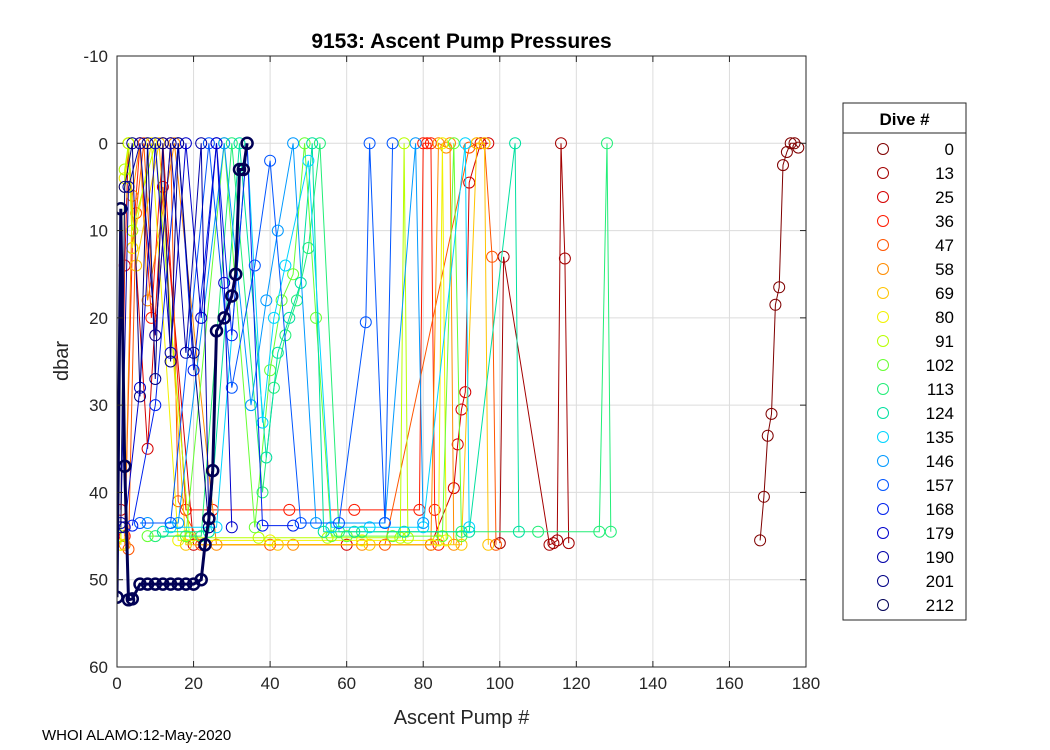  What do you see at coordinates (653, 683) in the screenshot?
I see `x-tick-label: 140` at bounding box center [653, 683].